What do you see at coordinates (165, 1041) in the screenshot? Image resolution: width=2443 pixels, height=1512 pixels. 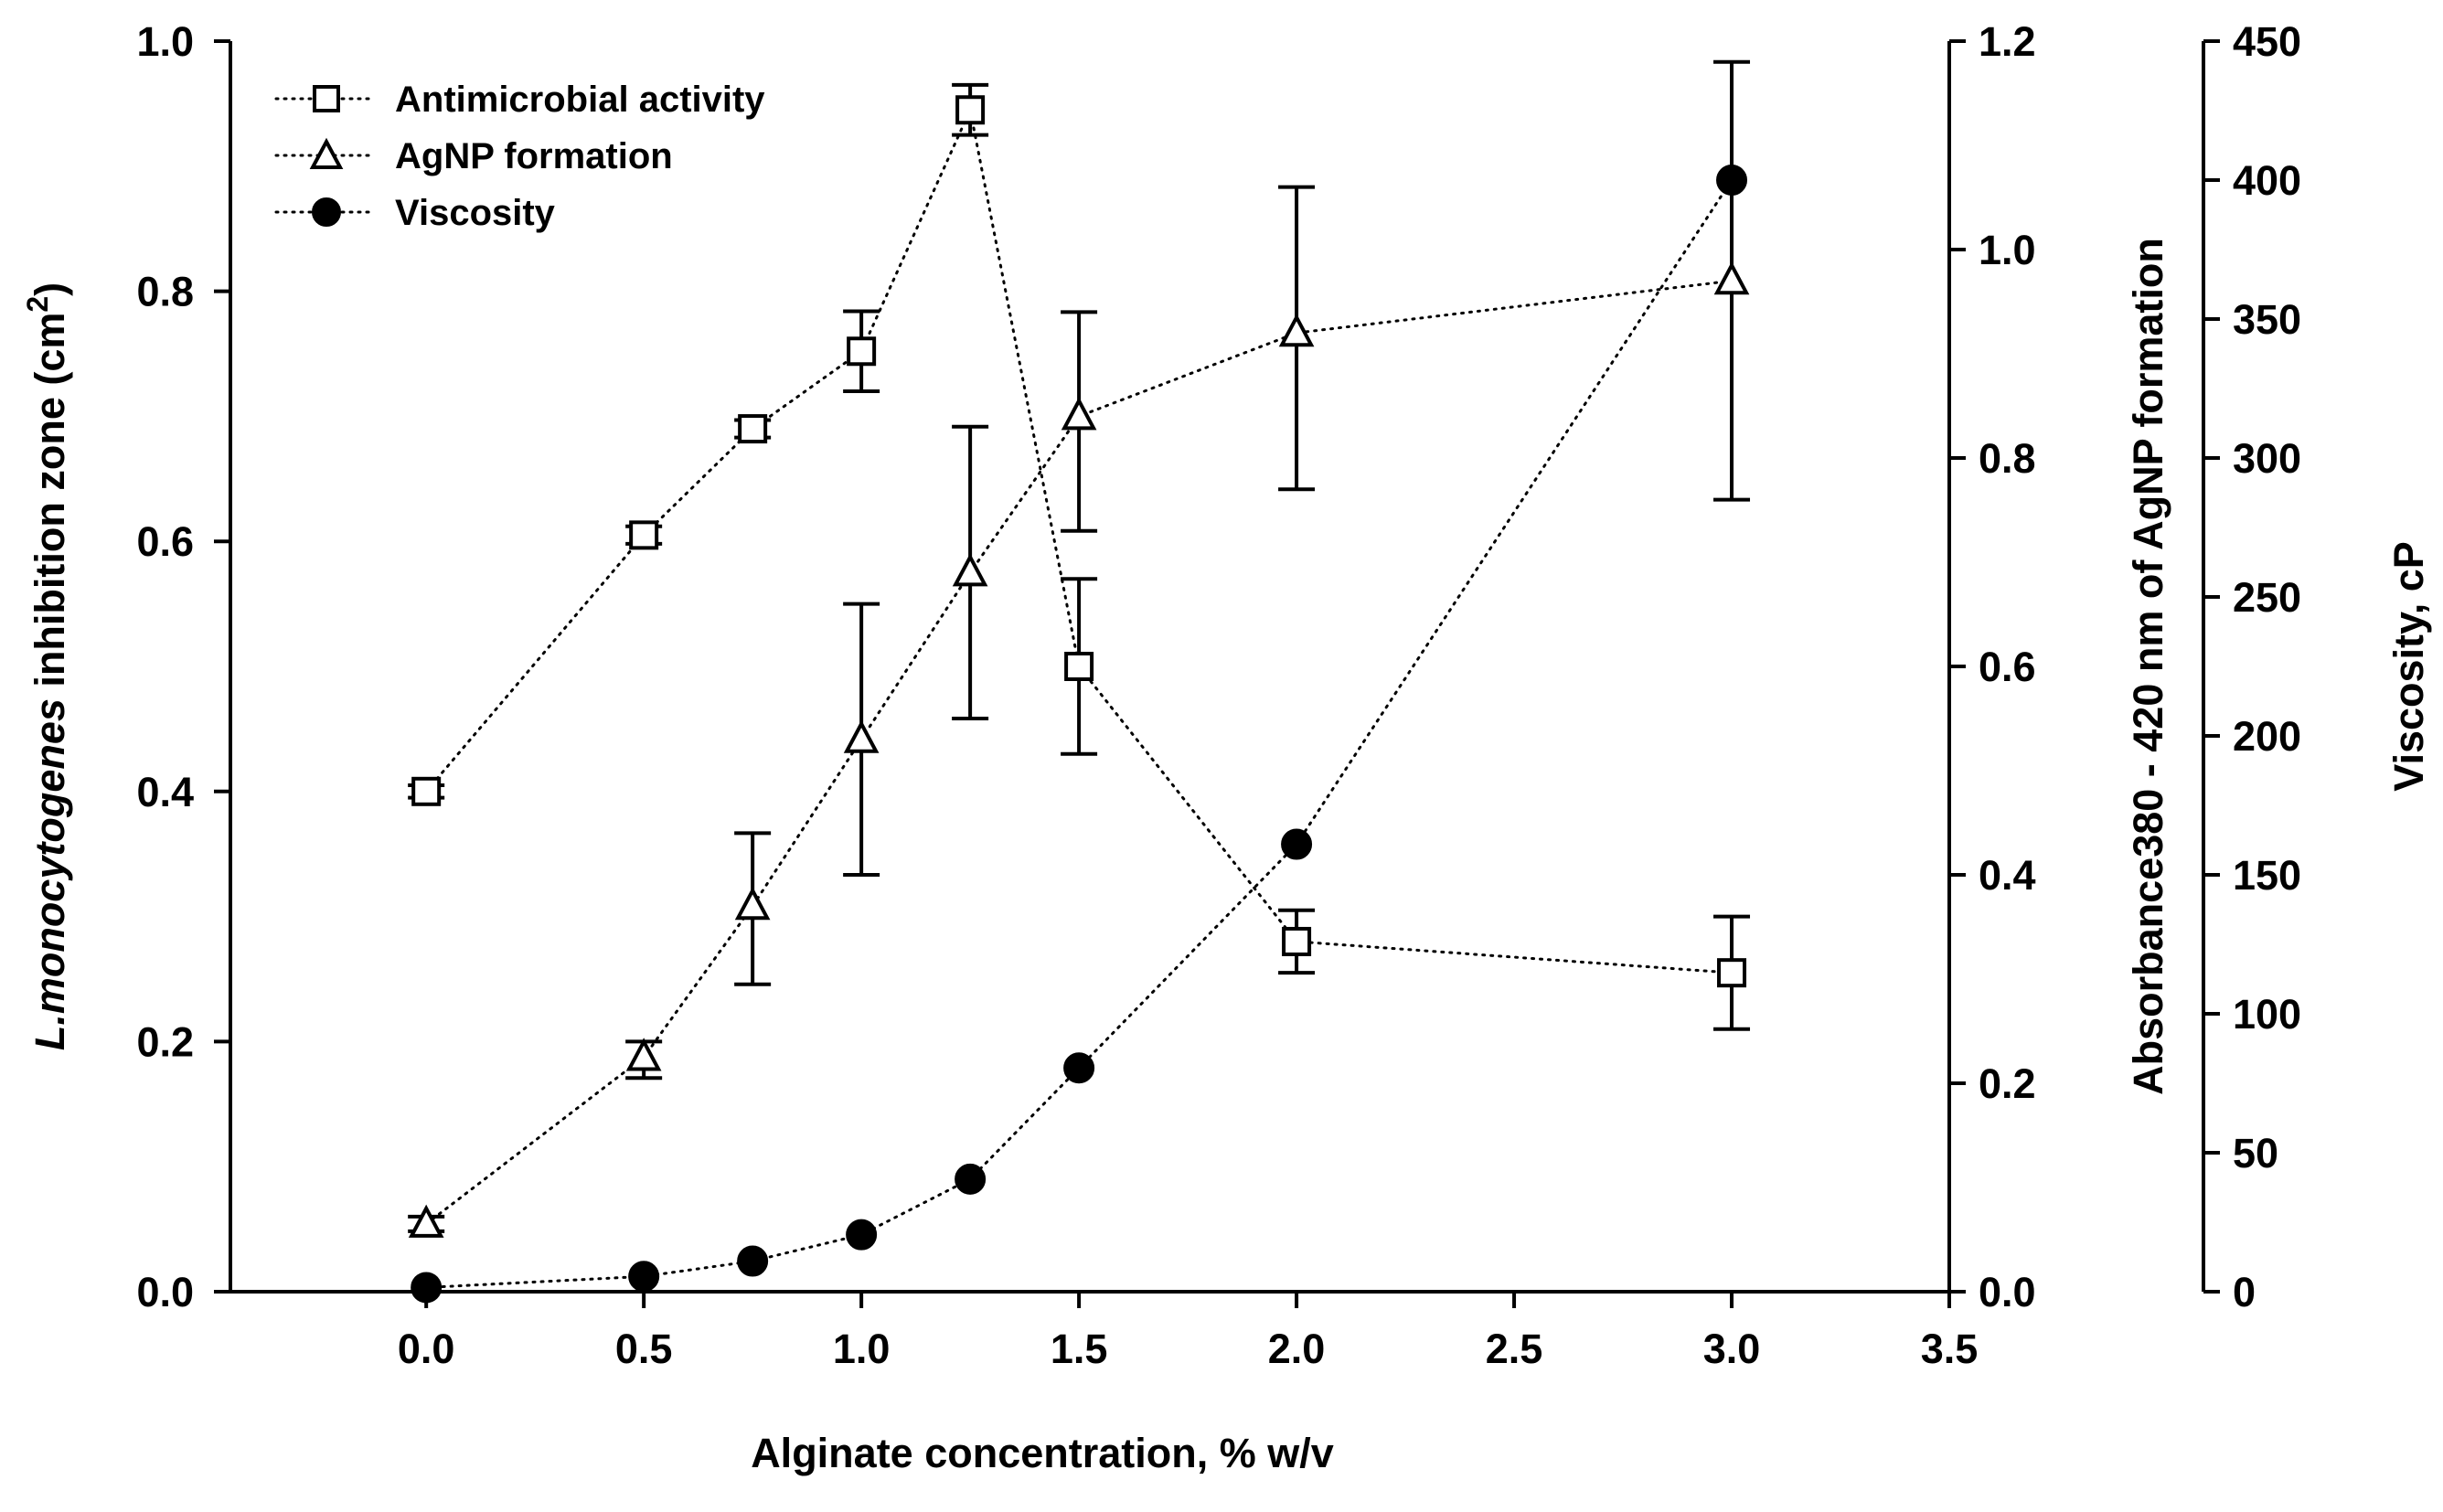 I see `left-tick-label: 0.2` at bounding box center [165, 1041].